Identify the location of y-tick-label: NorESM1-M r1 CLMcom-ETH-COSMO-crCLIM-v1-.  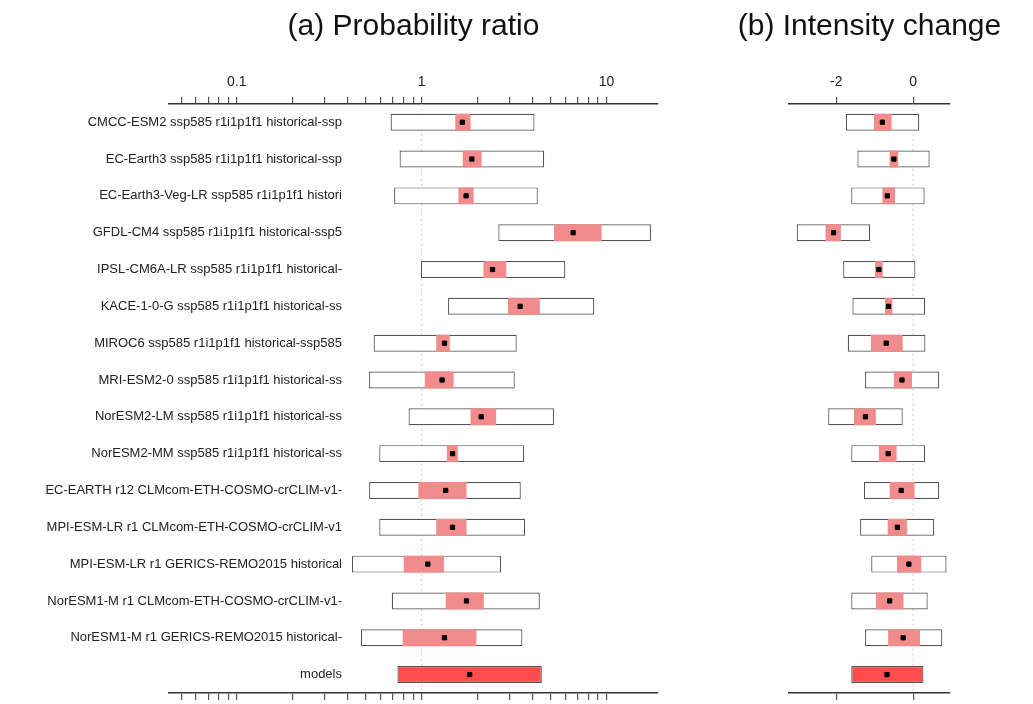
(194, 600).